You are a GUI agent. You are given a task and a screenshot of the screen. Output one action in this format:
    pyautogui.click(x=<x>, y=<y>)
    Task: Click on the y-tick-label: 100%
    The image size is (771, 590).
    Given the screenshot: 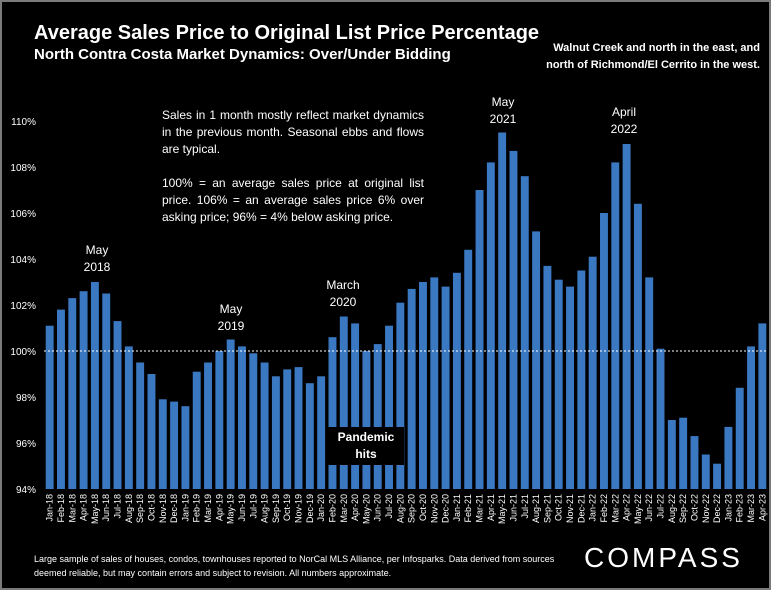 What is the action you would take?
    pyautogui.click(x=23, y=352)
    